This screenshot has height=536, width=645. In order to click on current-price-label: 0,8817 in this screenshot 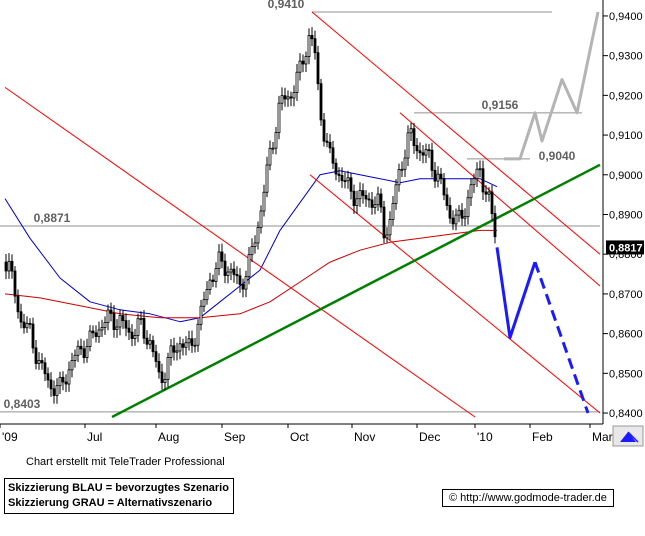, I will do `click(626, 248)`.